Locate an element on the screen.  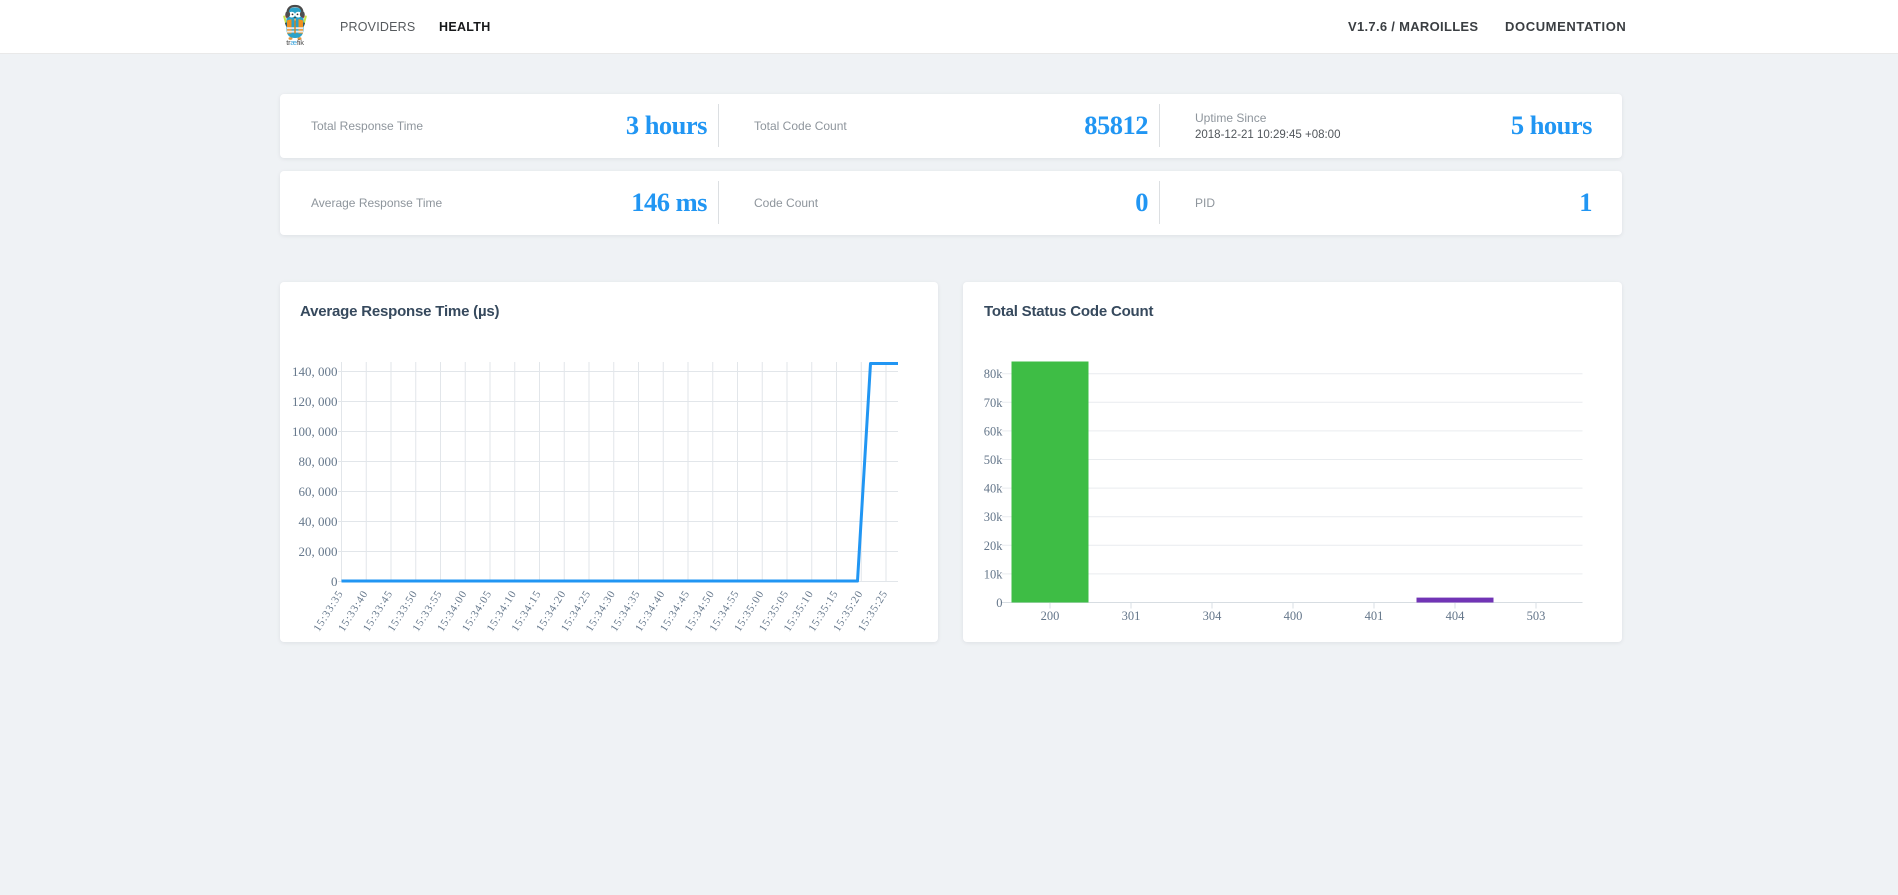
svg-text: 80k is located at coordinates (994, 374).